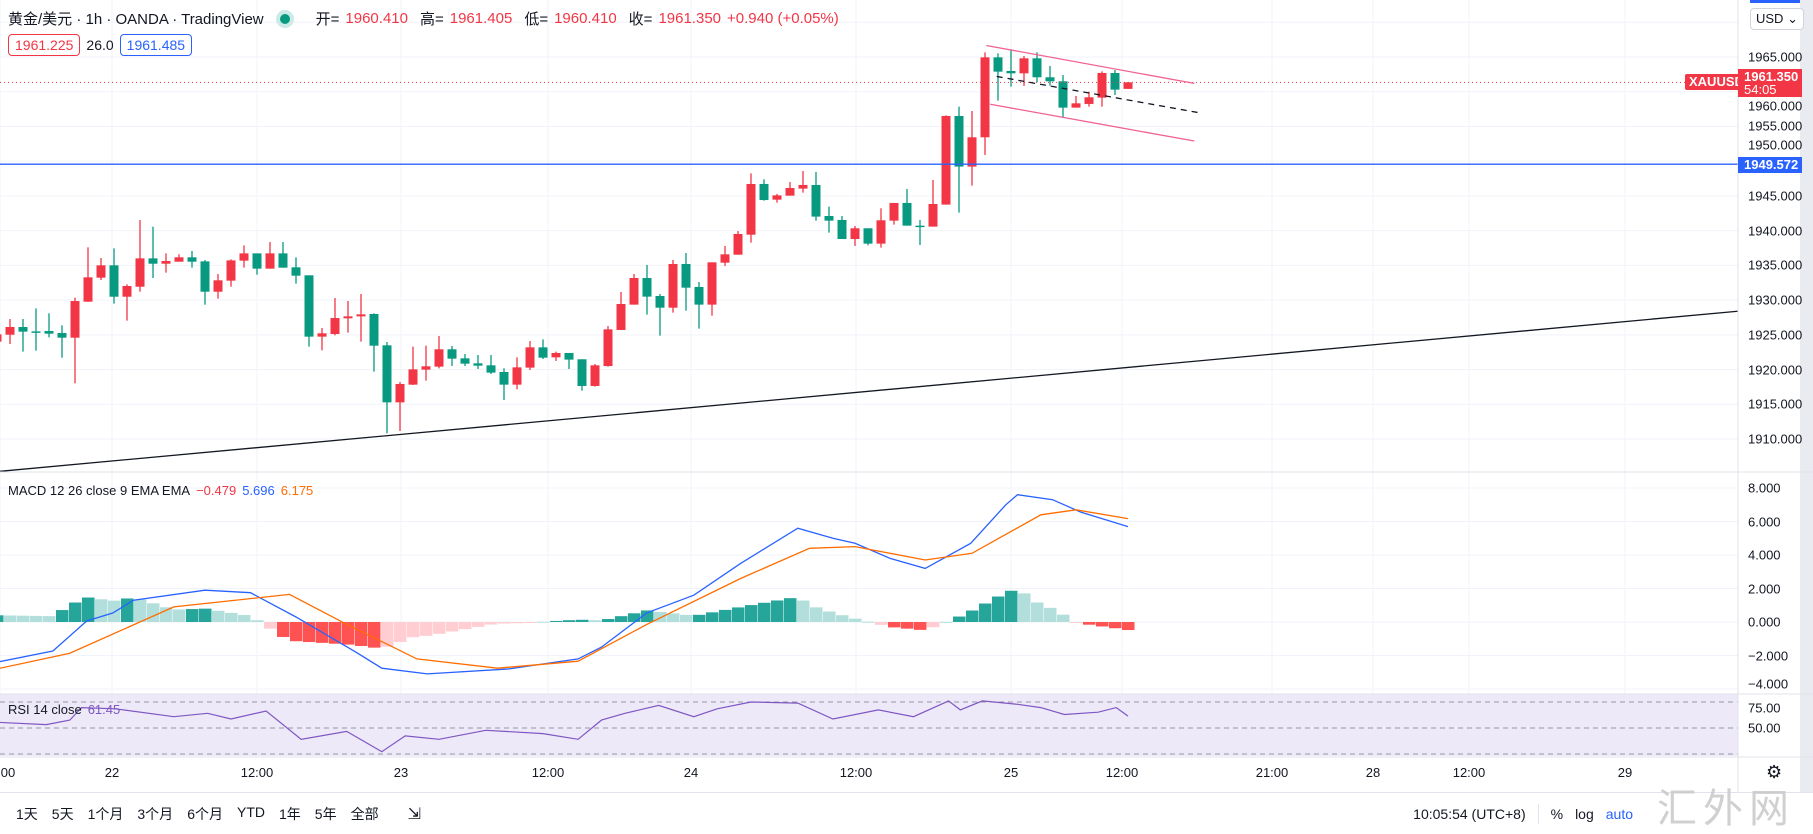 Image resolution: width=1813 pixels, height=834 pixels. What do you see at coordinates (325, 813) in the screenshot?
I see `range-button: 5年` at bounding box center [325, 813].